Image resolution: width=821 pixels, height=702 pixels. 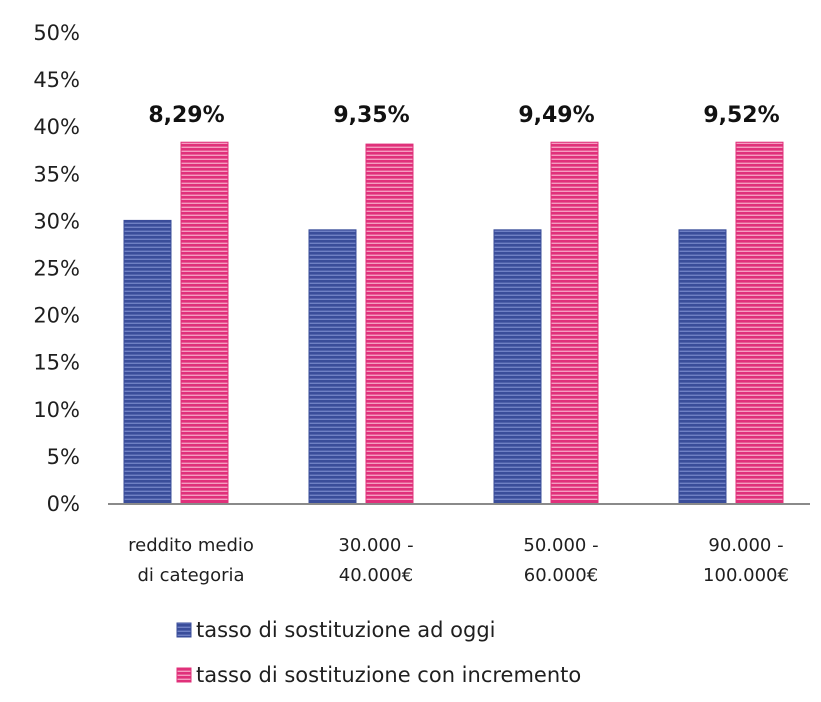 I want to click on y-tick-label: 15%, so click(x=56, y=363).